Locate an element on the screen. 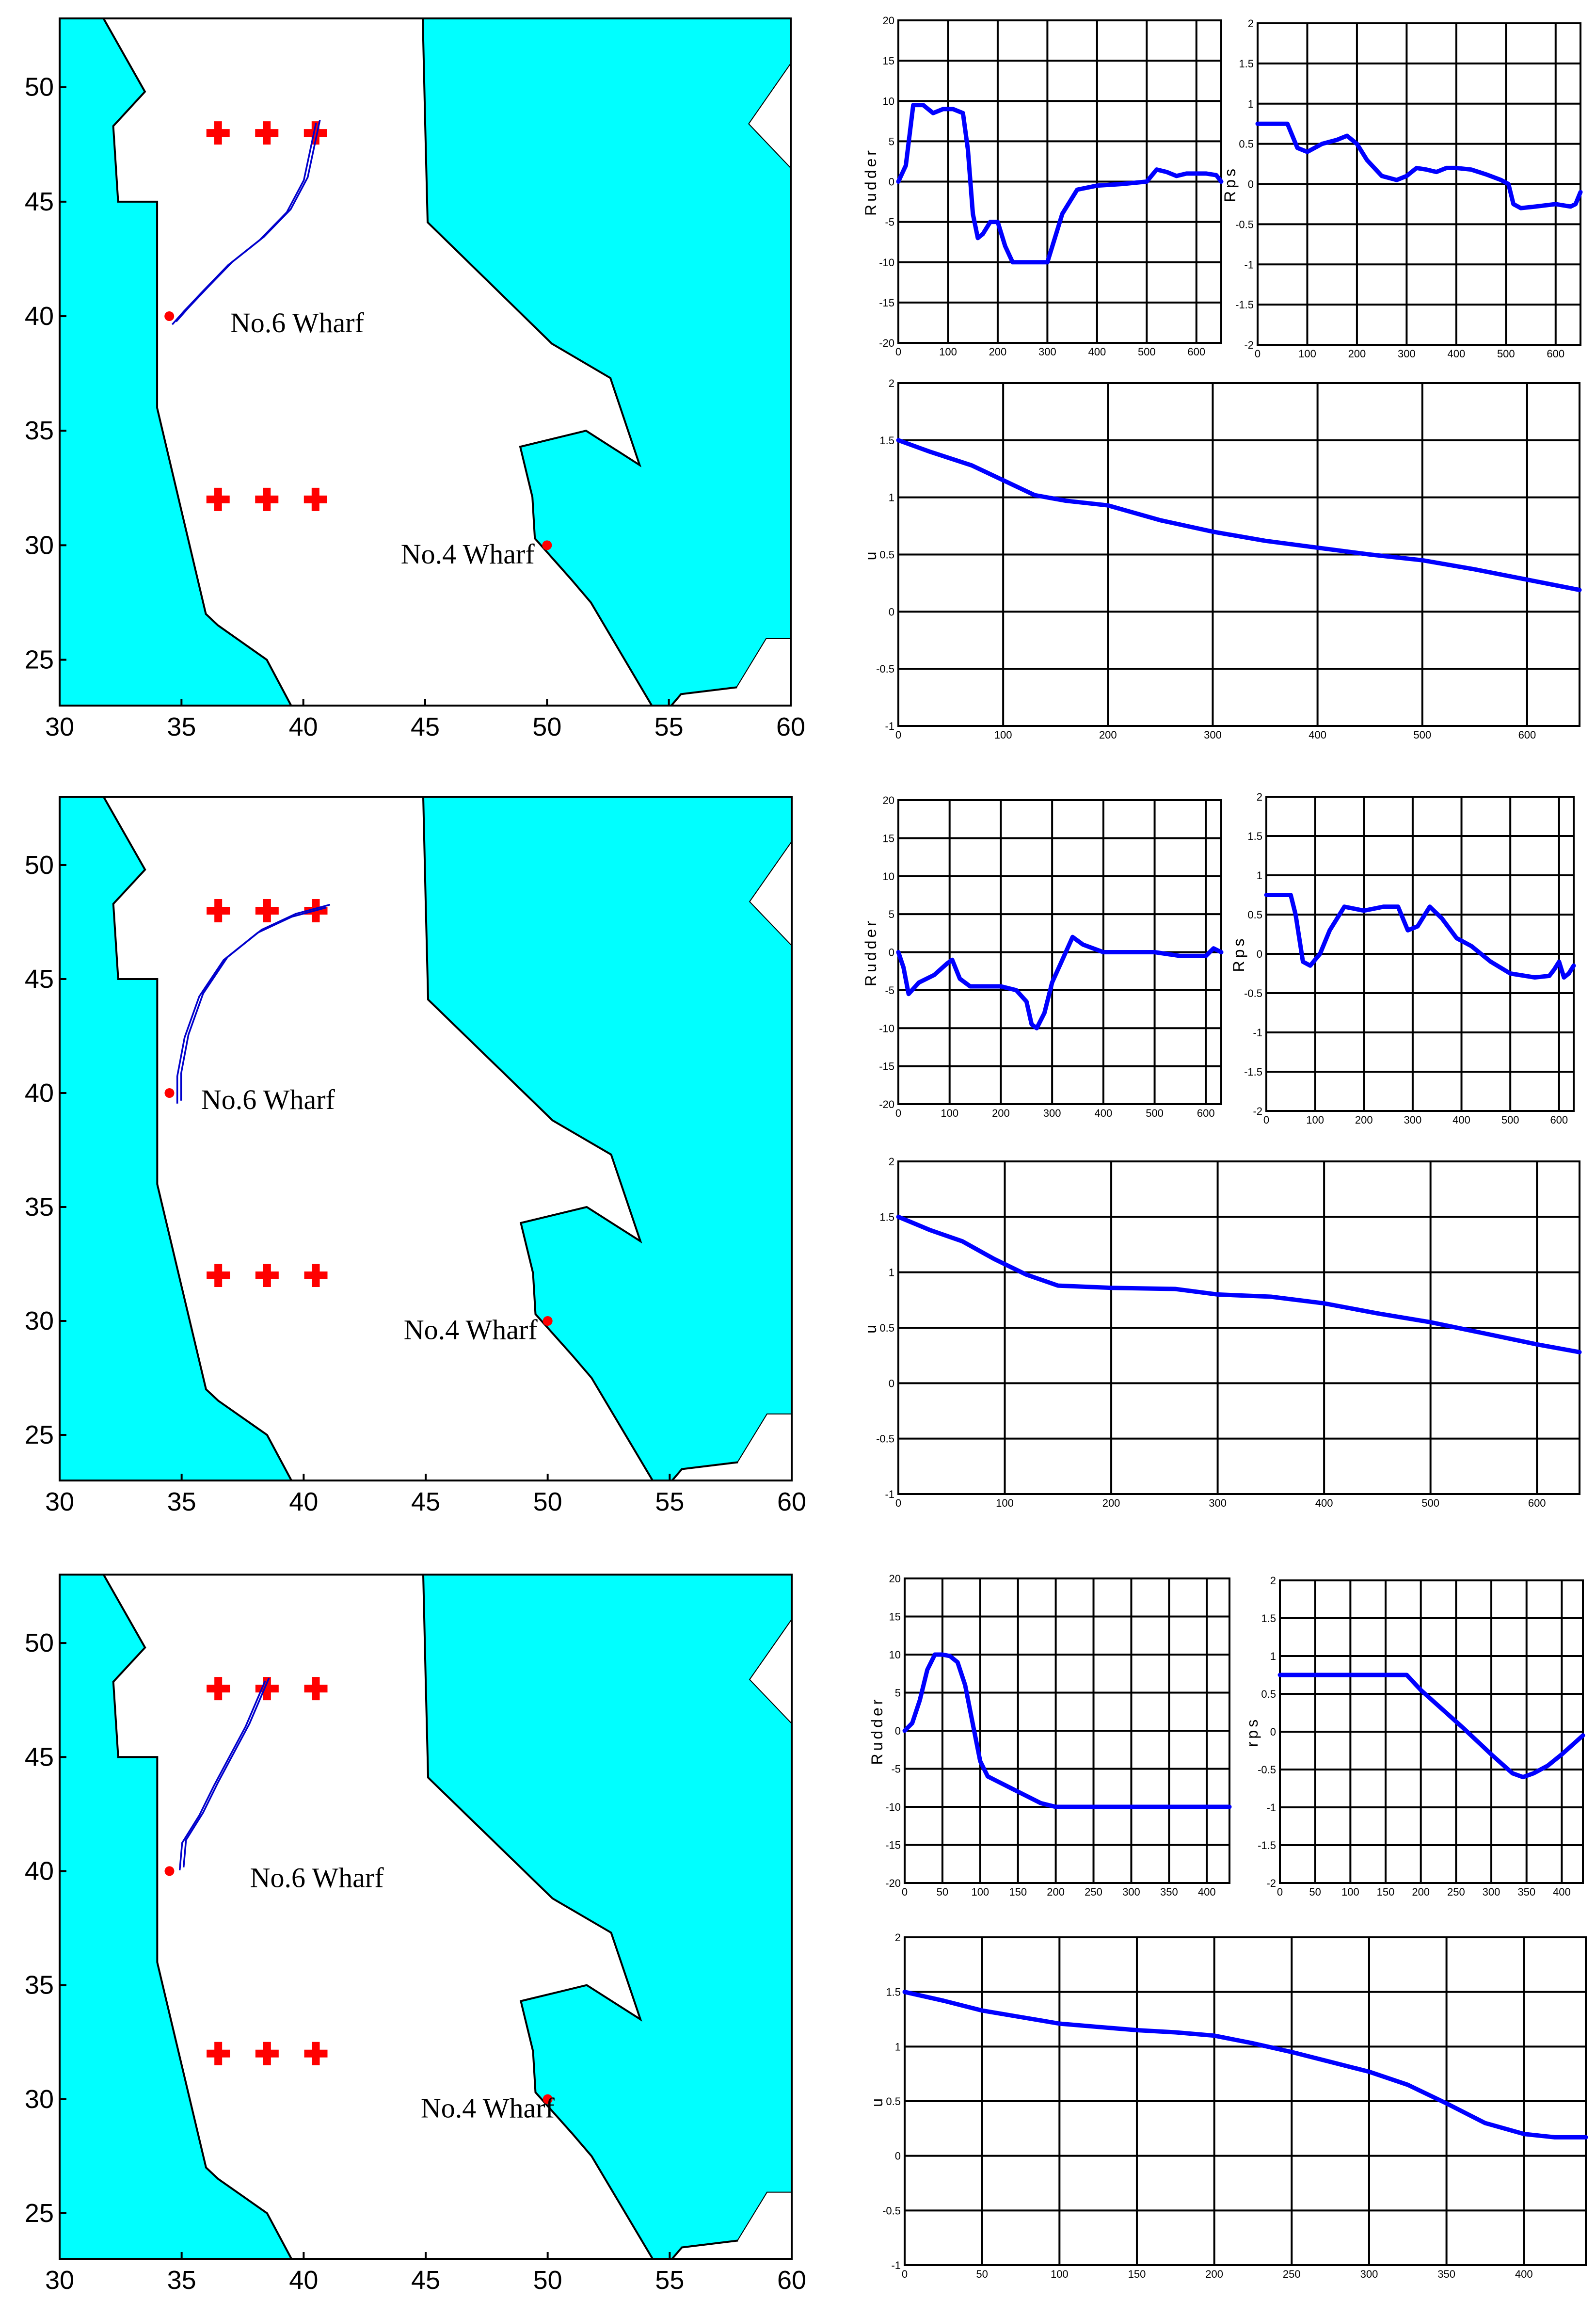 Image resolution: width=1596 pixels, height=2301 pixels. u-plot-0: 0 100 200 300 400 500 600 -1 -0.5 0 0.5 1 1.5 2 u is located at coordinates (1222, 559).